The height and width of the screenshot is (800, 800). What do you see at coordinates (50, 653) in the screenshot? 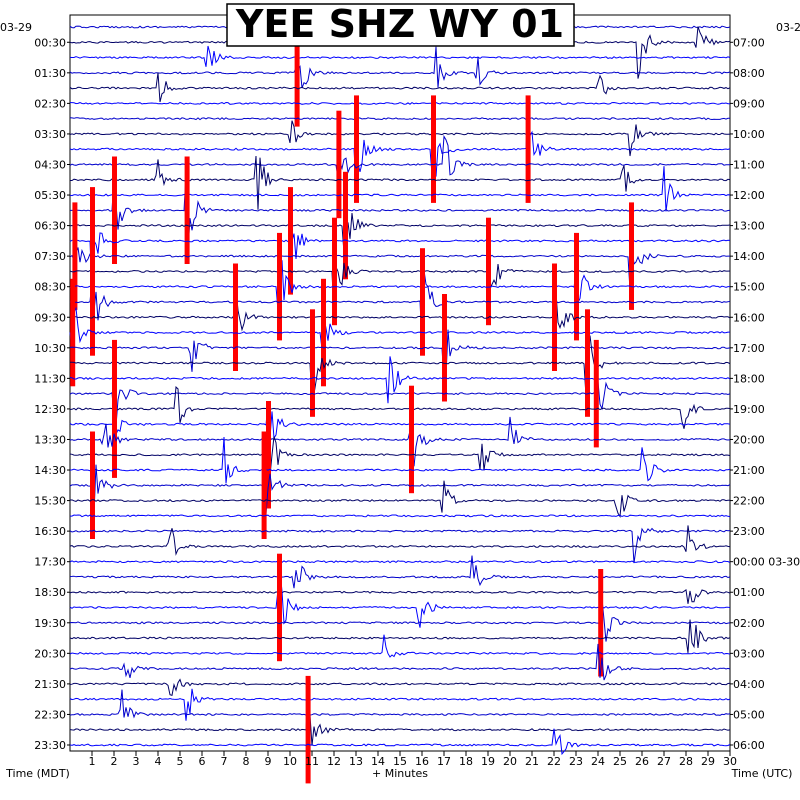
I see `left-tick-label: 20:30` at bounding box center [50, 653].